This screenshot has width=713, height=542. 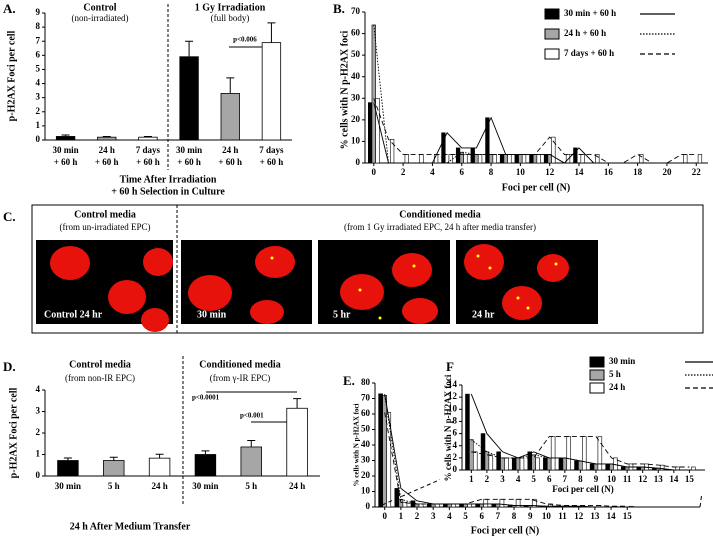 I want to click on image-label: 30 min, so click(x=212, y=314).